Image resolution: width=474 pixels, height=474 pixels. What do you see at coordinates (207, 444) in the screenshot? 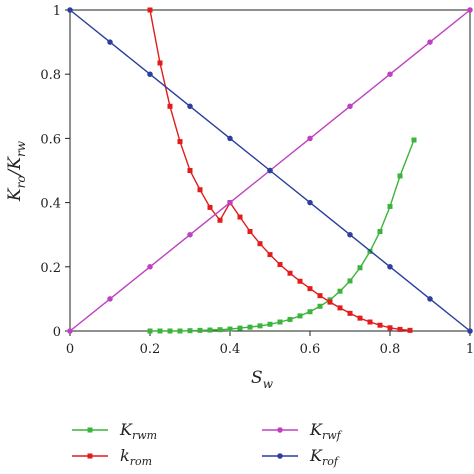
I see `legend: Krwm krom Krwf Krof` at bounding box center [207, 444].